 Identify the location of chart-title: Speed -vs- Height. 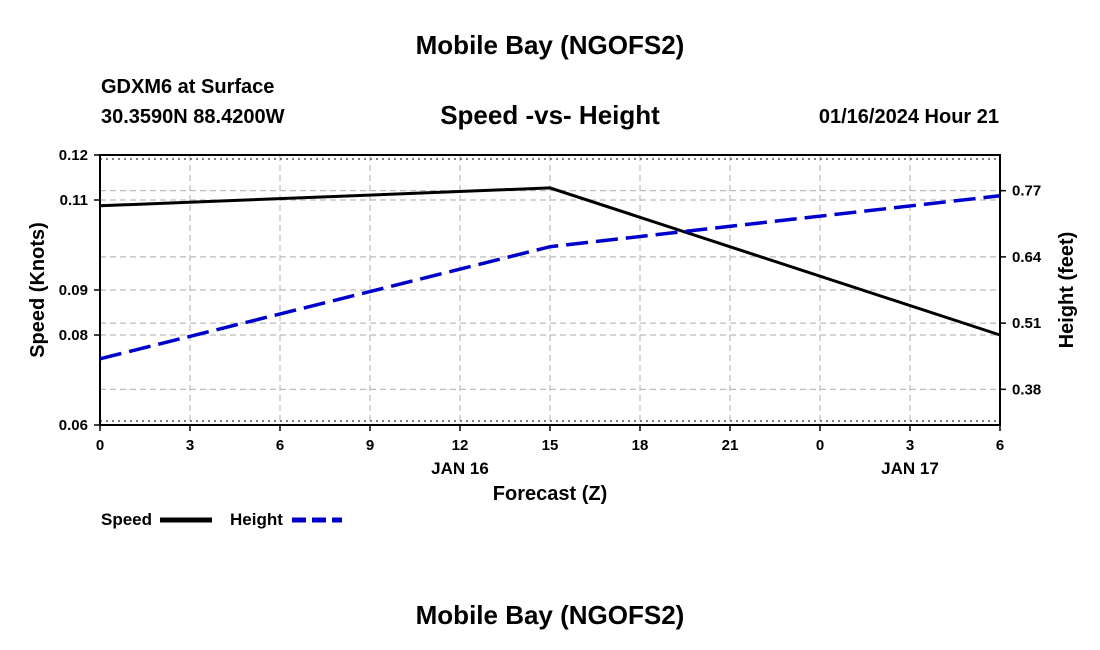
(550, 115).